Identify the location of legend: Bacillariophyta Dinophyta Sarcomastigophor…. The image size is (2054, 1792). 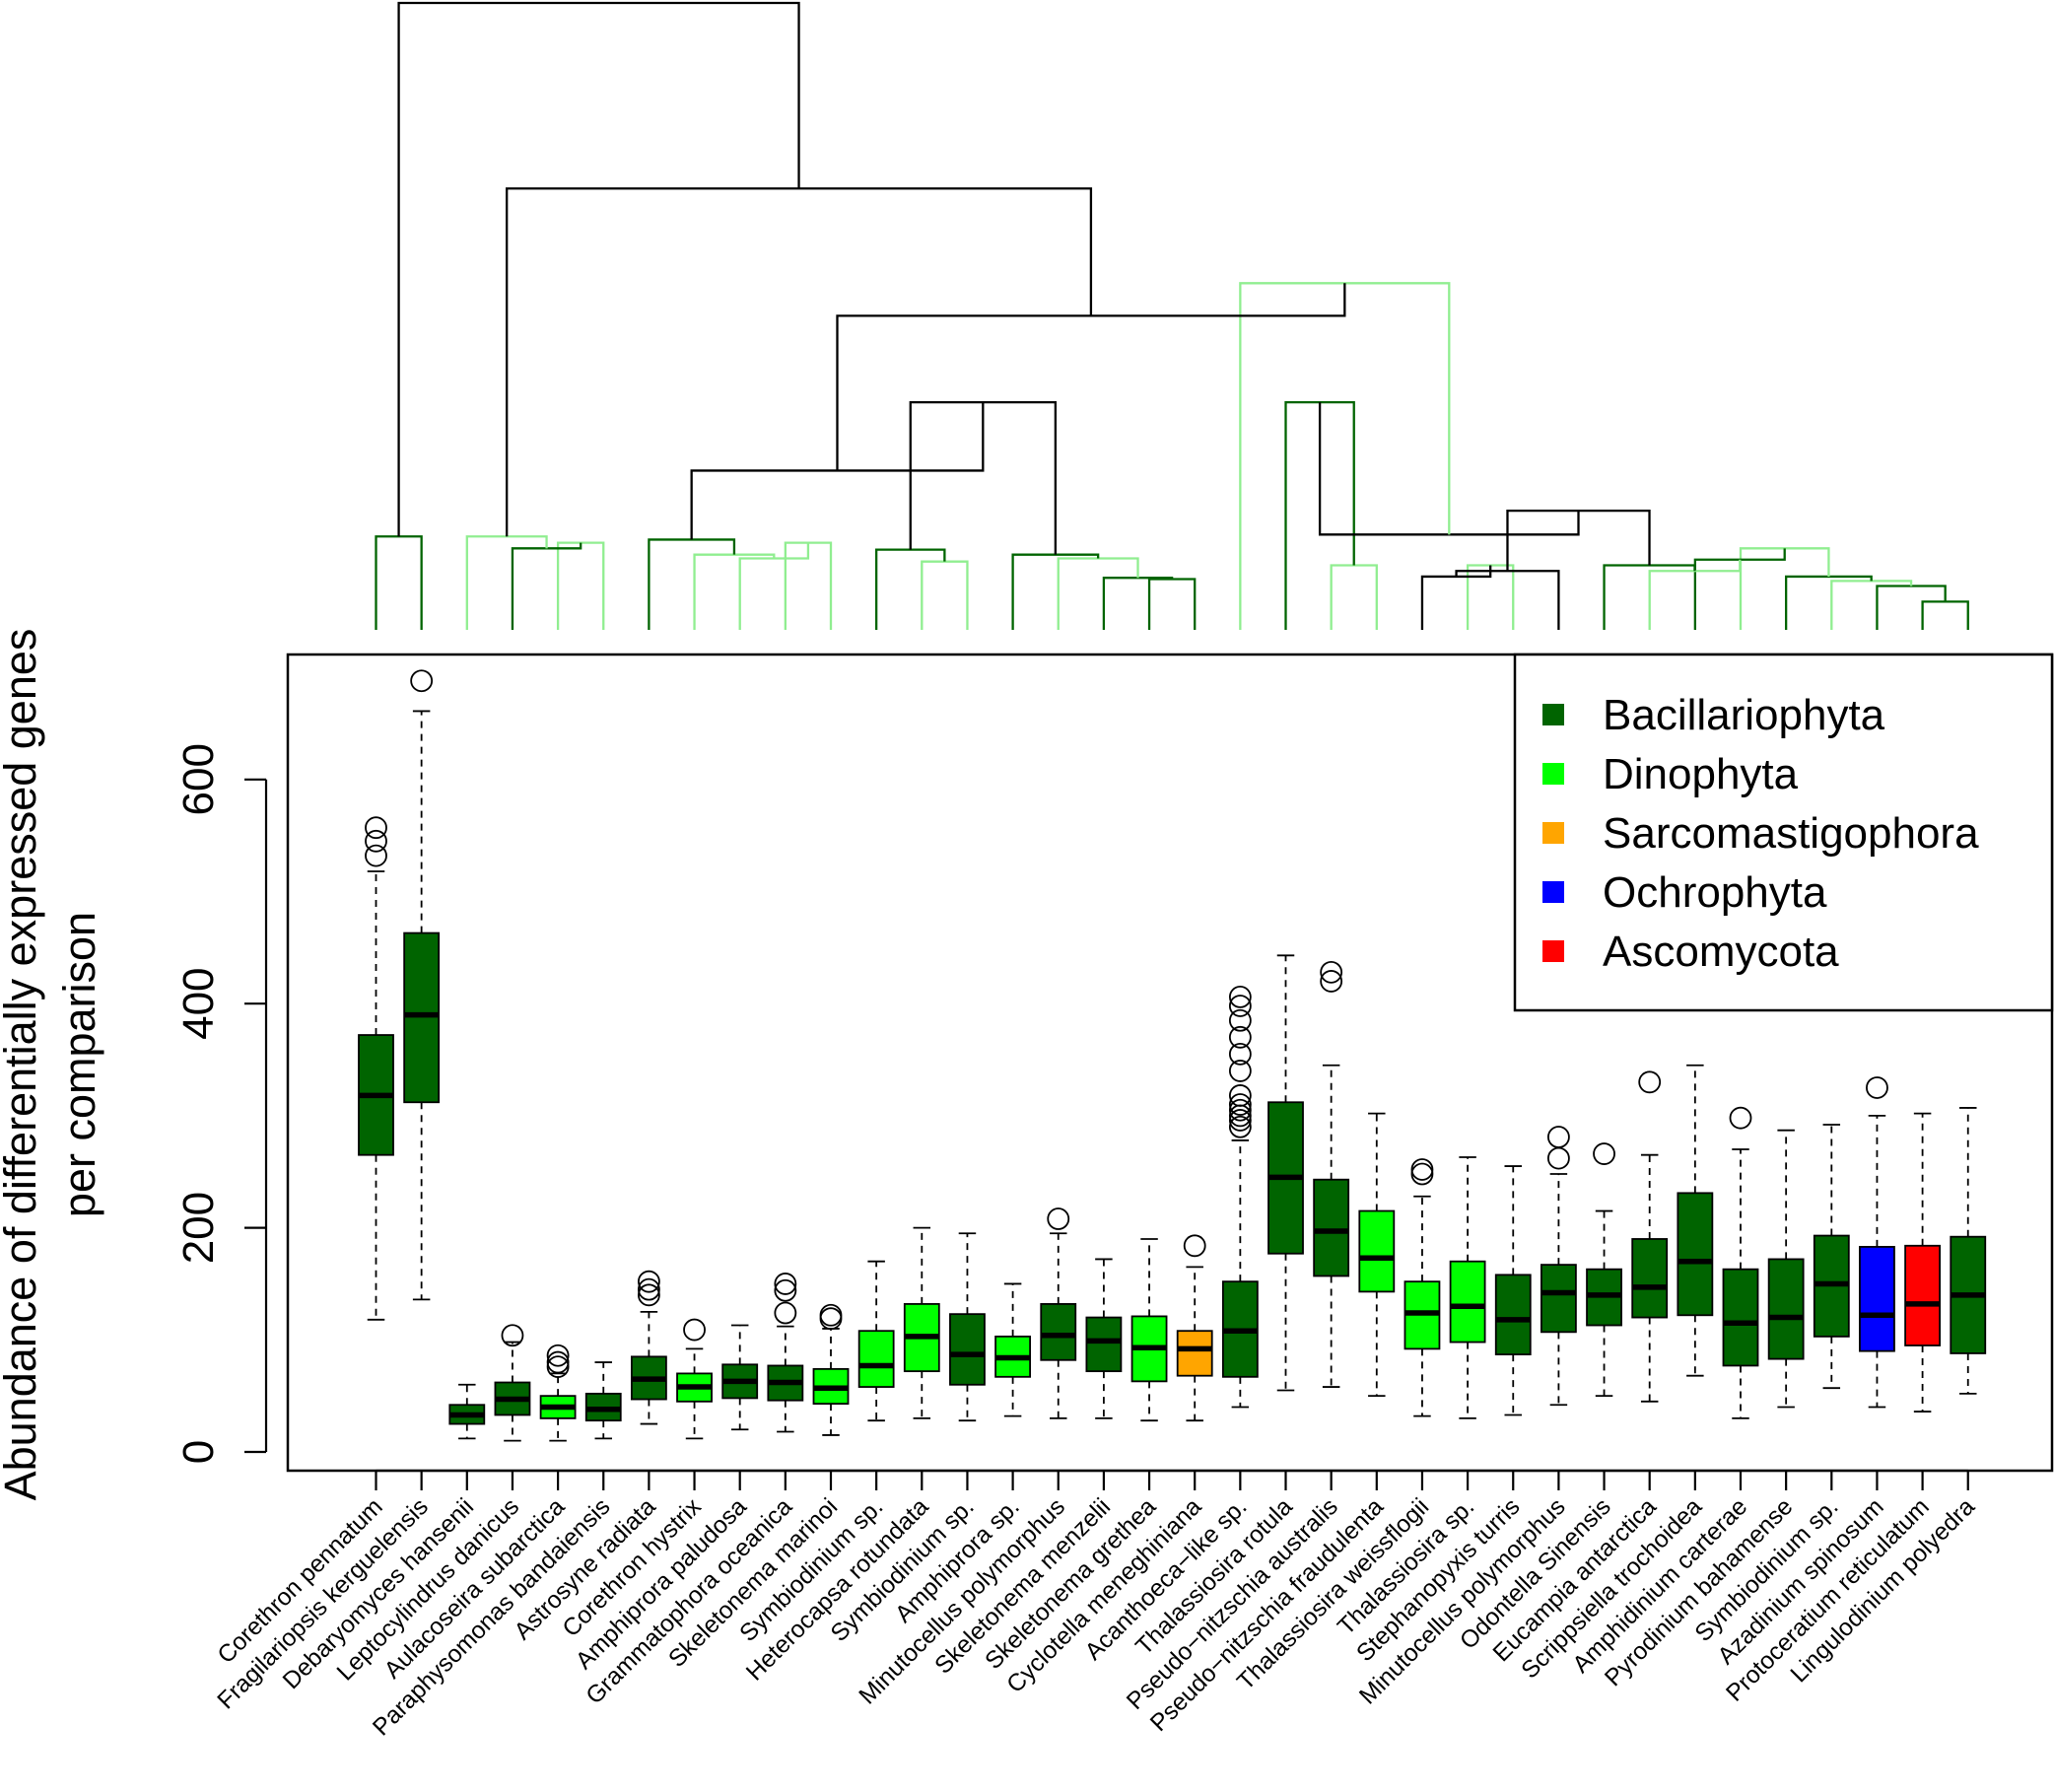
(1783, 832).